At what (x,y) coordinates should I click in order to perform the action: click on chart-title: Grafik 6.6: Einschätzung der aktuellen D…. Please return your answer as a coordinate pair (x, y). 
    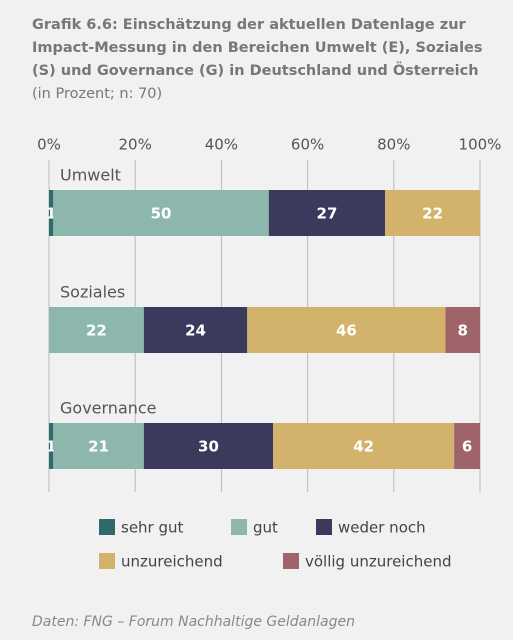
    Looking at the image, I should click on (257, 48).